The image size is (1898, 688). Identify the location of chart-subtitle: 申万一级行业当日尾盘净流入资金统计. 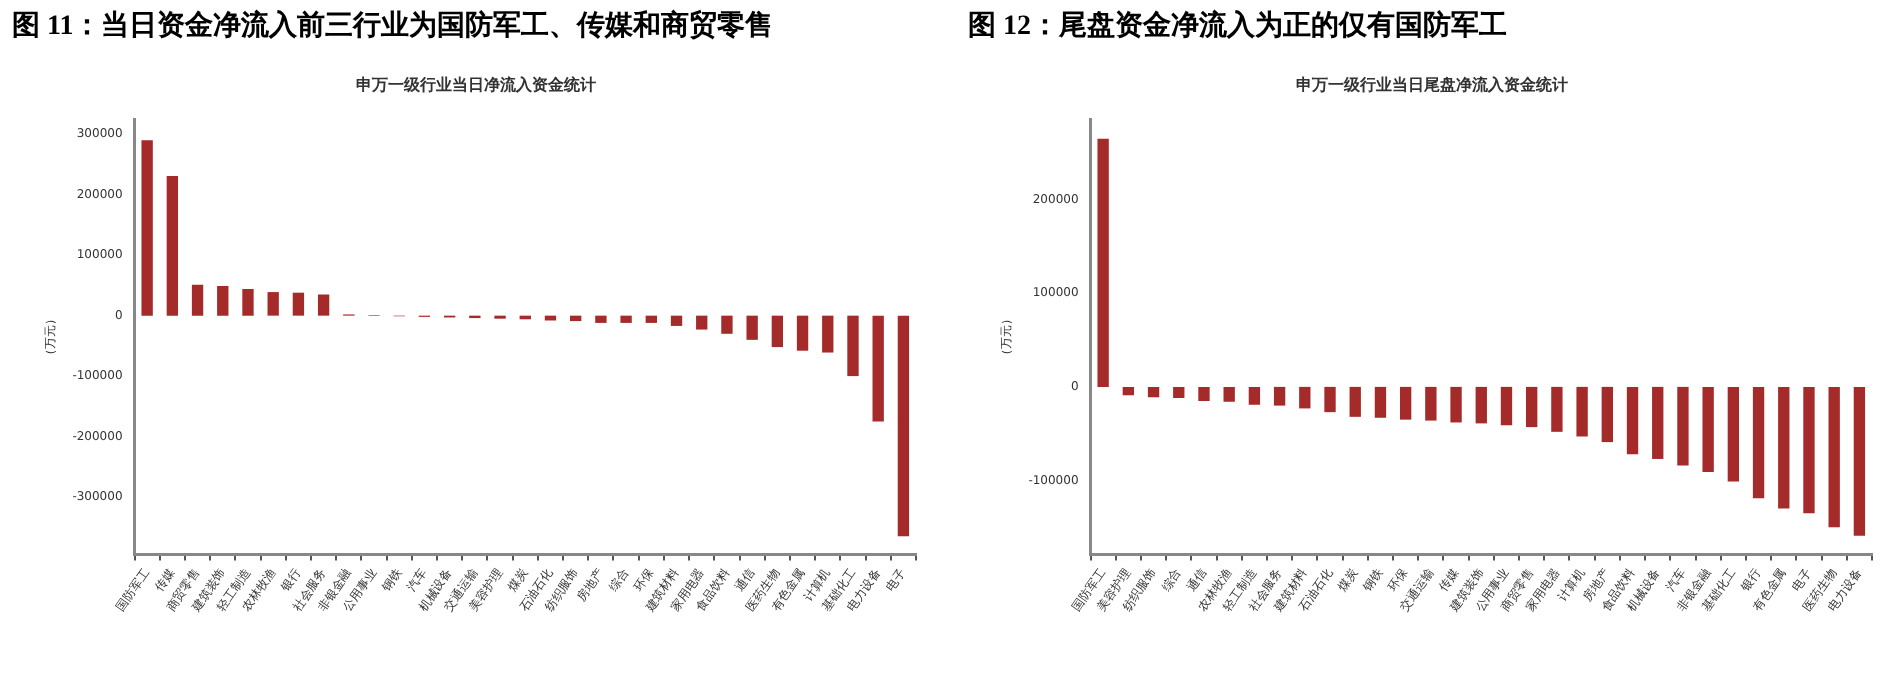
(1432, 83).